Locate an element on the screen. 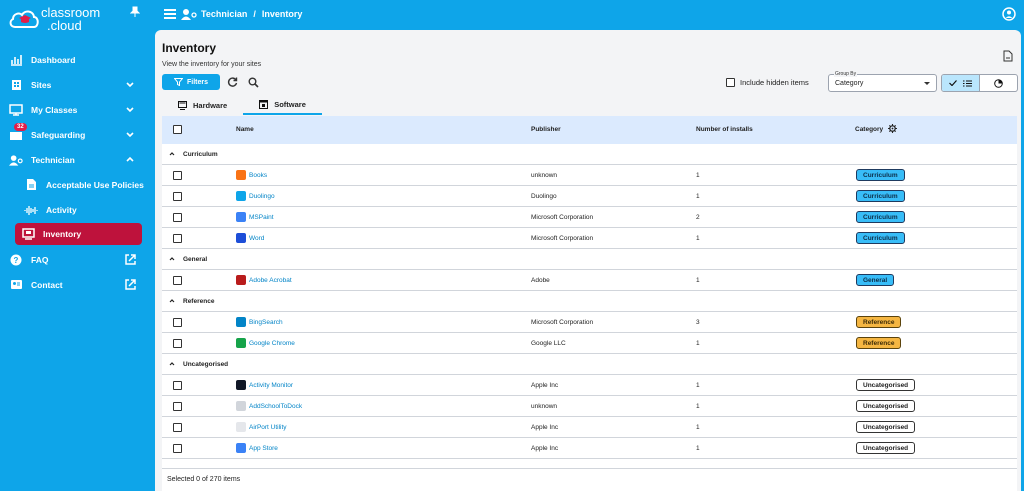  breadcrumb-technician: Technician is located at coordinates (224, 14).